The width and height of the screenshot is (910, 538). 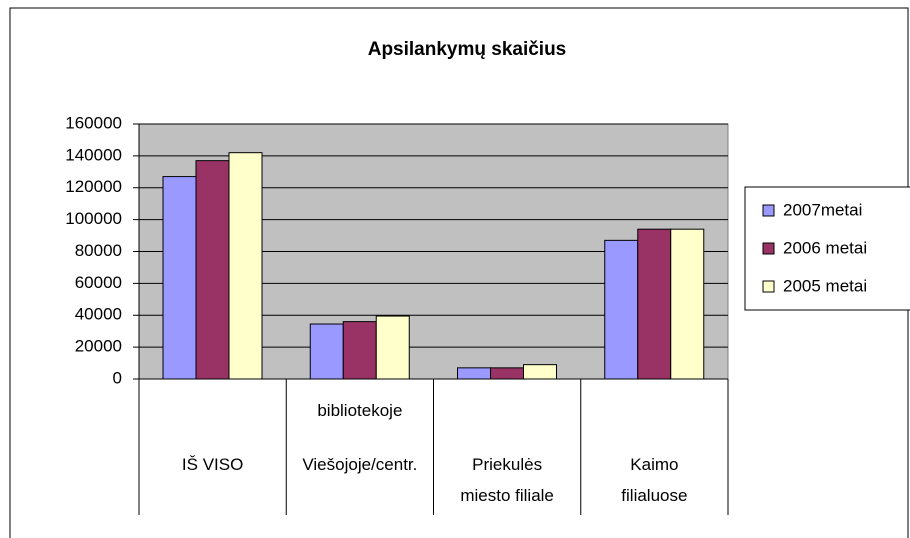 What do you see at coordinates (98, 250) in the screenshot?
I see `y-tick-label: 80000` at bounding box center [98, 250].